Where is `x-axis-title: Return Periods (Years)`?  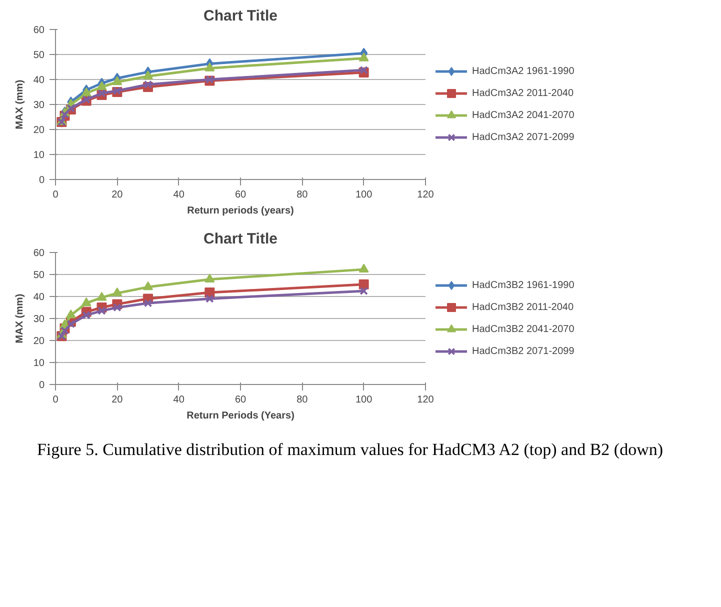 x-axis-title: Return Periods (Years) is located at coordinates (240, 416).